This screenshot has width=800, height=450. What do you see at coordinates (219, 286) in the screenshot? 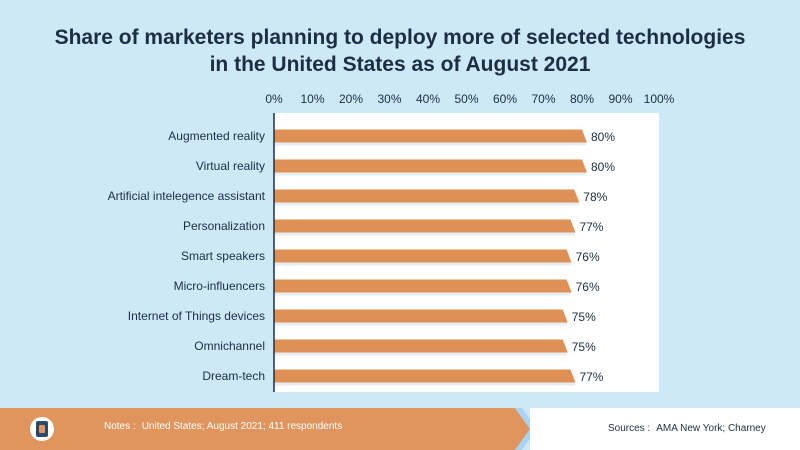
I see `category-label: Micro-influencers` at bounding box center [219, 286].